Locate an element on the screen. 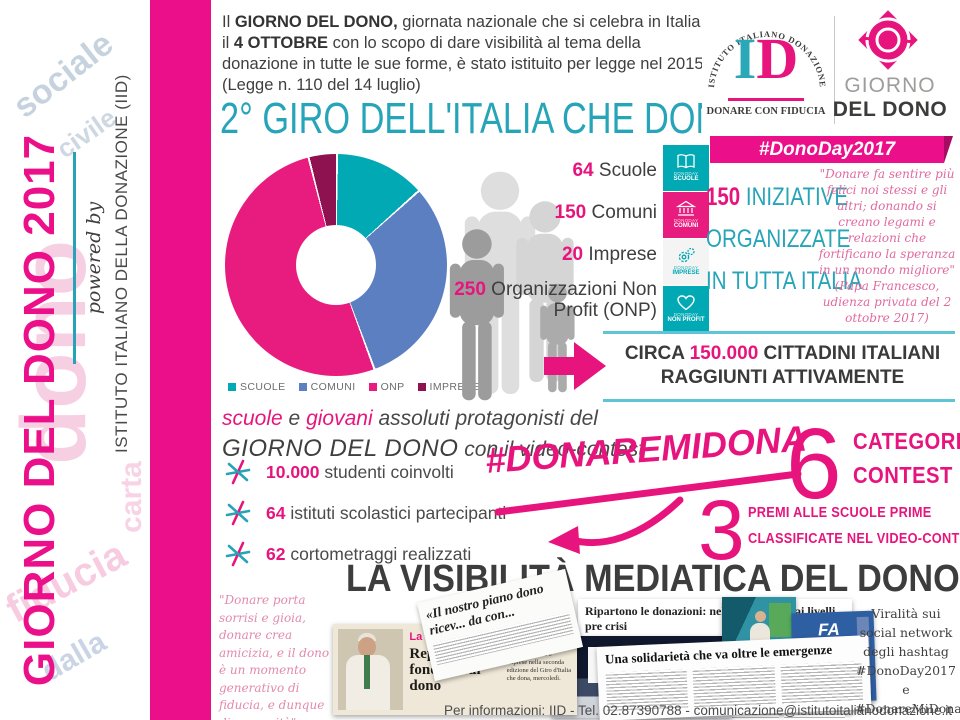 The height and width of the screenshot is (720, 960). stat-imprese: 20 Imprese is located at coordinates (609, 254).